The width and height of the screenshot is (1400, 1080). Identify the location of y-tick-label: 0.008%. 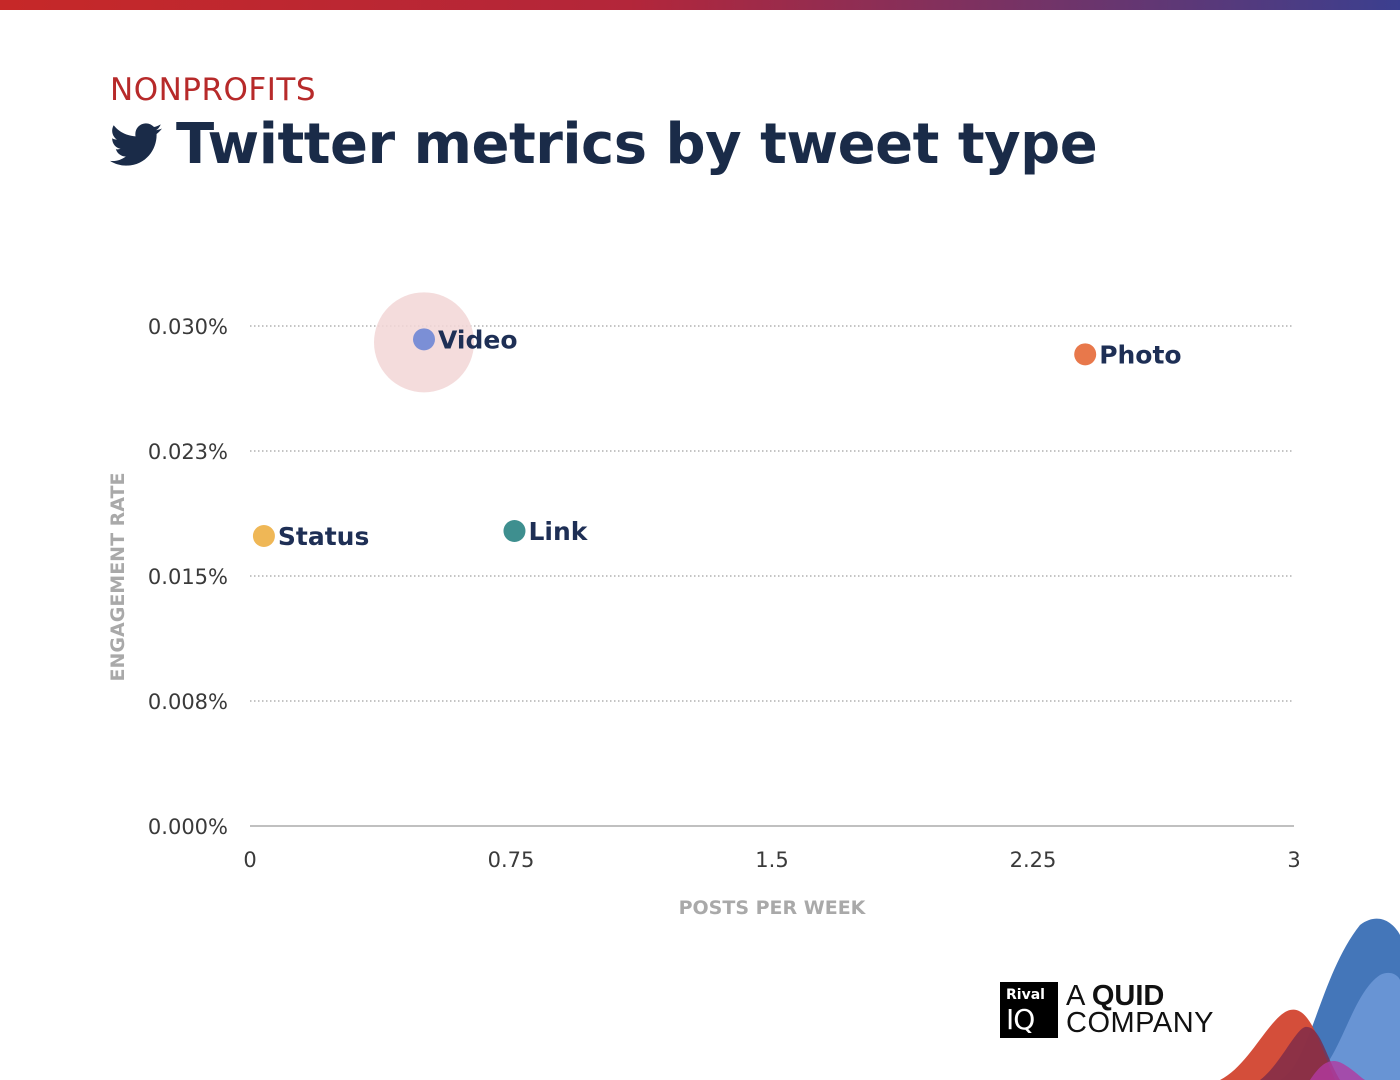
(188, 702).